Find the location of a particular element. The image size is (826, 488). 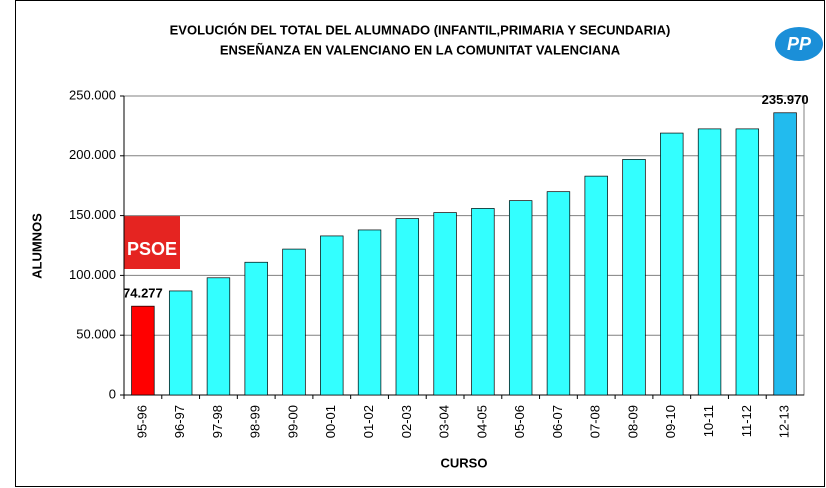

x-tick-label: 08-09 is located at coordinates (632, 421).